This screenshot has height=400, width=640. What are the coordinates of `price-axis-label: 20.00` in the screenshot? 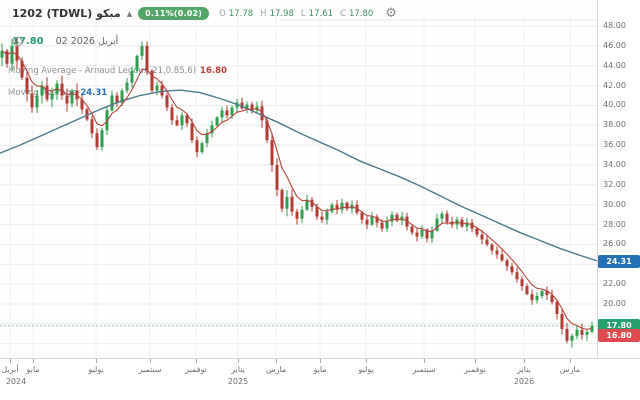 It's located at (614, 304).